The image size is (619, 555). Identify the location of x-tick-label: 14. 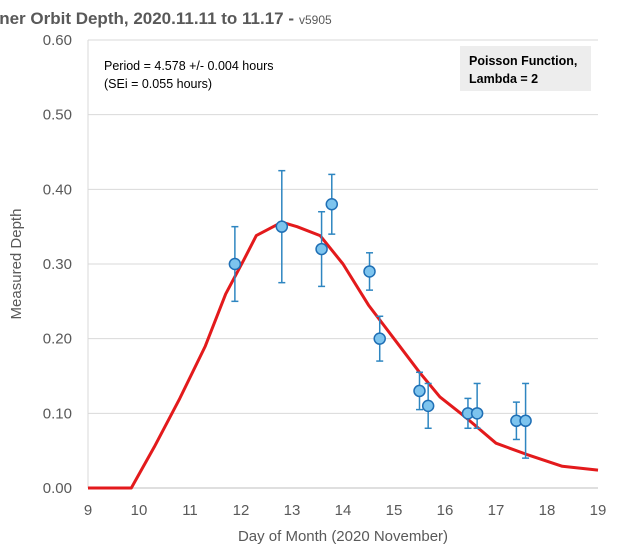
(343, 510).